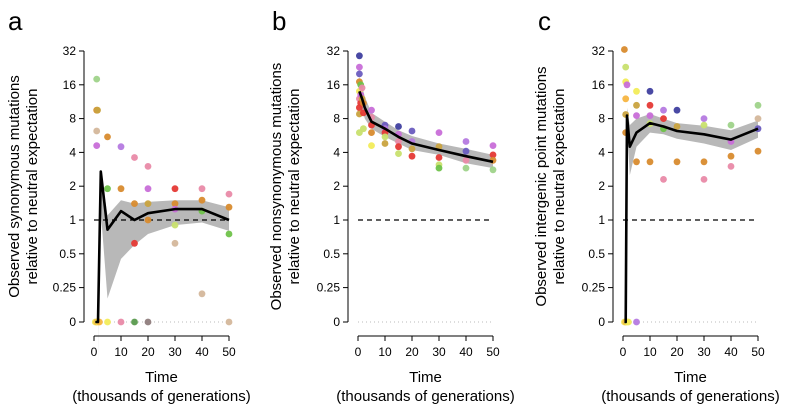  What do you see at coordinates (14, 186) in the screenshot?
I see `y-axis-title: Observed synonymous mutations` at bounding box center [14, 186].